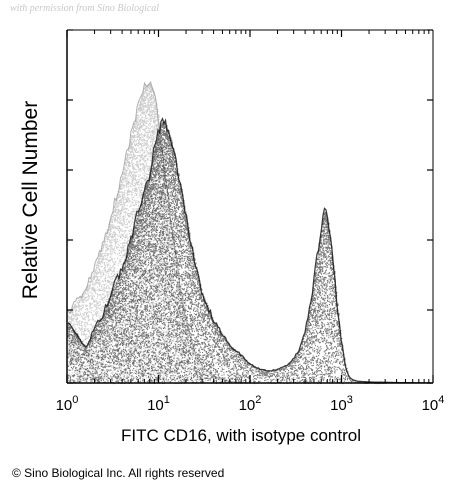 The height and width of the screenshot is (486, 450). What do you see at coordinates (433, 404) in the screenshot?
I see `x-tick-label-4: 10⁴` at bounding box center [433, 404].